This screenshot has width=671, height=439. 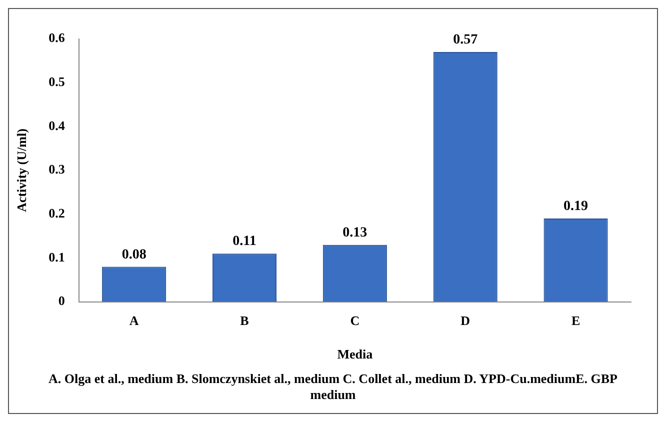 What do you see at coordinates (465, 40) in the screenshot?
I see `data-label: 0.57` at bounding box center [465, 40].